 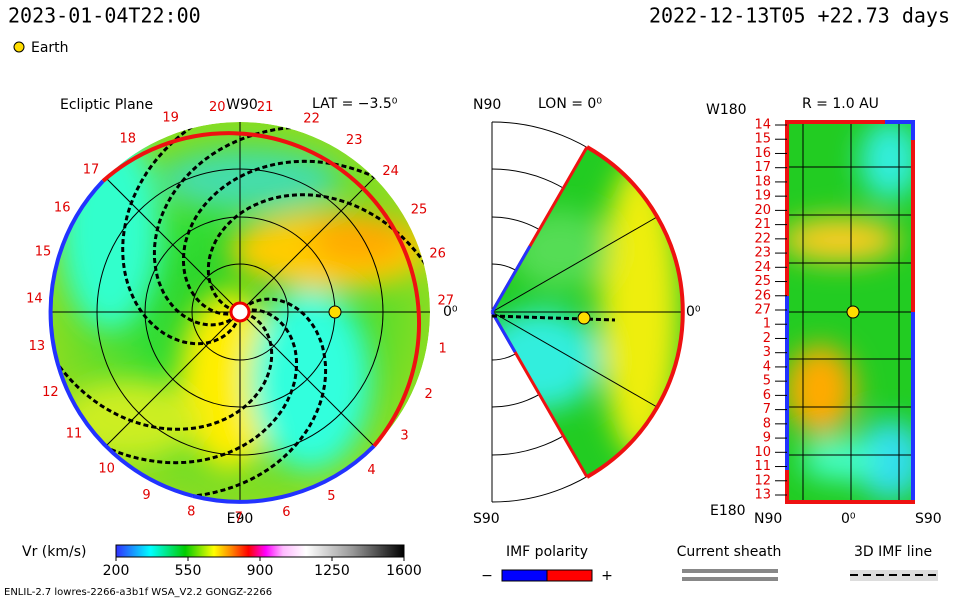 I want to click on row-label: 11, so click(x=762, y=466).